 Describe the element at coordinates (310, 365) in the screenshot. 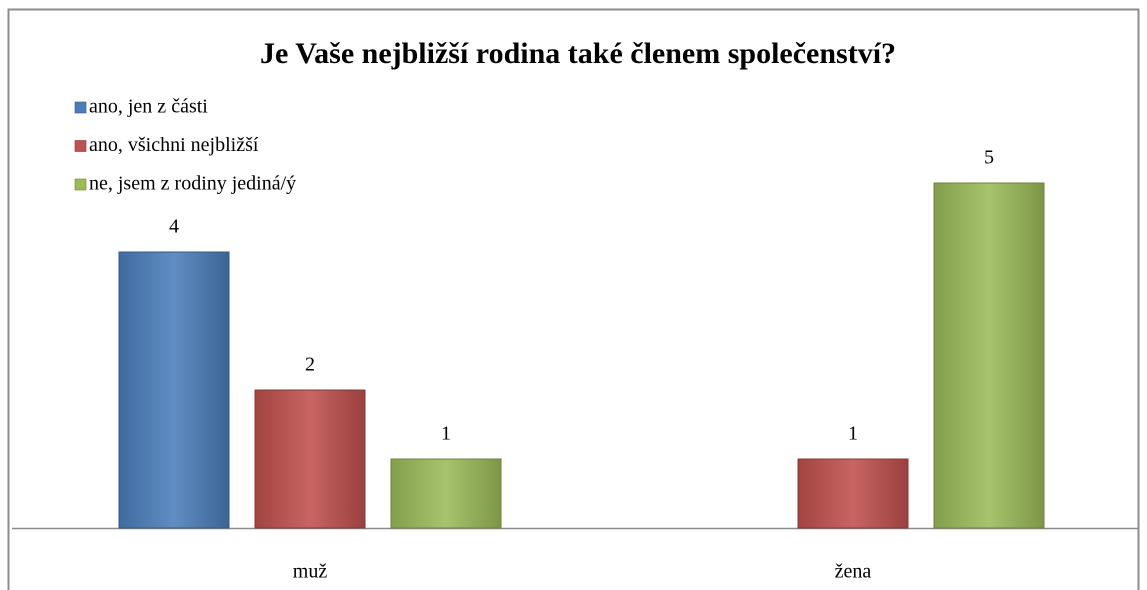

I see `data-label: 2` at that location.